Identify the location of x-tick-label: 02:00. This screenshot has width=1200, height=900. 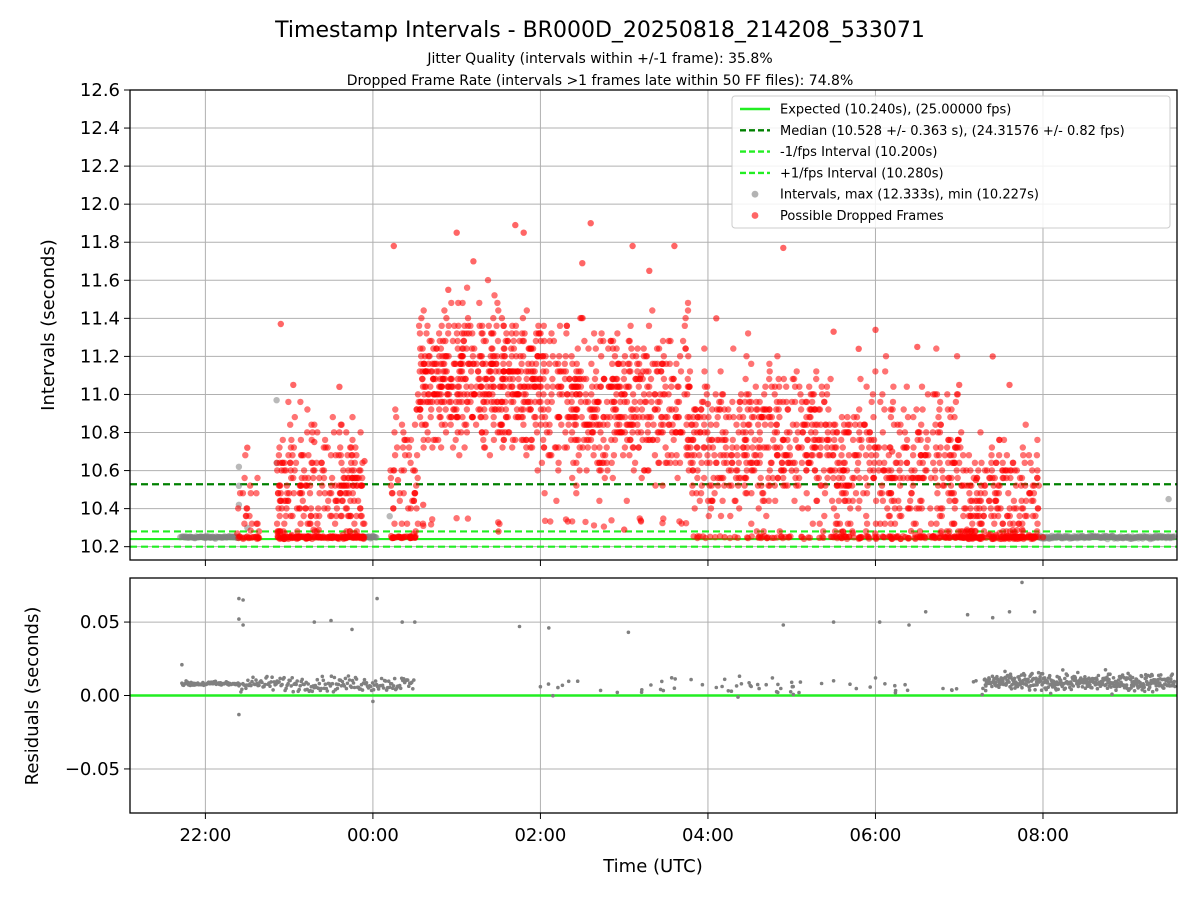
(540, 835).